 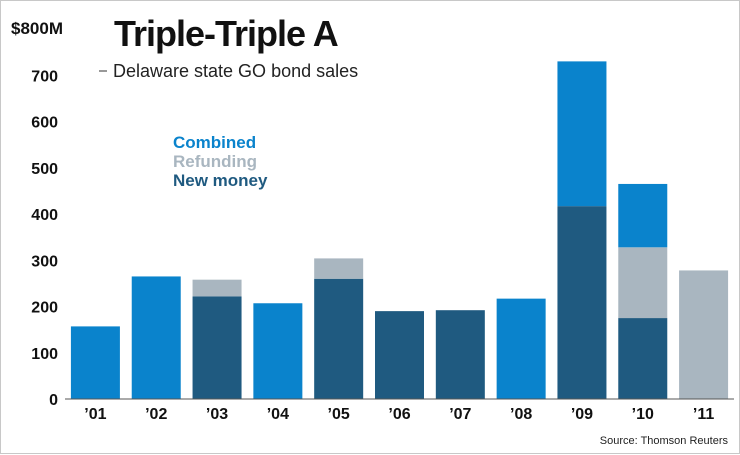 I want to click on x-tick-label: ’10, so click(x=643, y=414).